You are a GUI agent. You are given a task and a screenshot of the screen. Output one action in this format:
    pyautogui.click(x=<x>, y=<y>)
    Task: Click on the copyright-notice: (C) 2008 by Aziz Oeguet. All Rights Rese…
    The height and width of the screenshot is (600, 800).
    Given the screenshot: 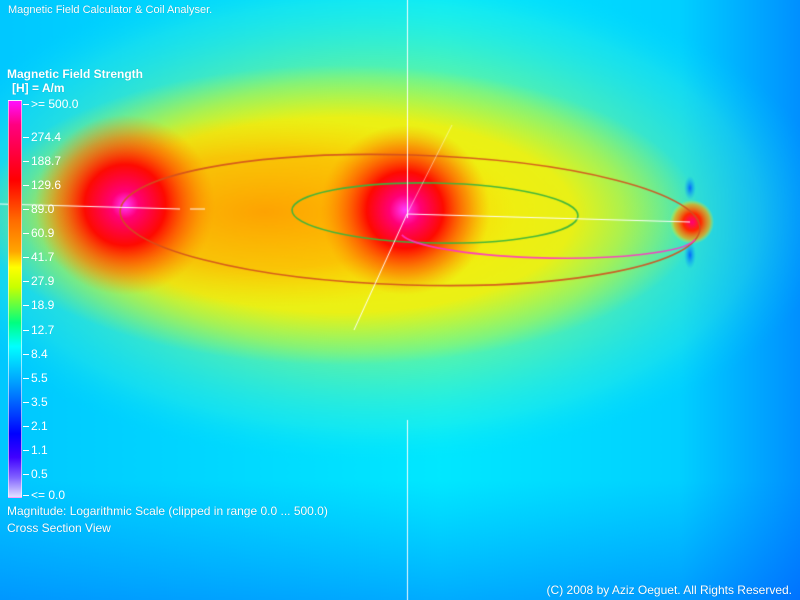 What is the action you would take?
    pyautogui.click(x=669, y=590)
    